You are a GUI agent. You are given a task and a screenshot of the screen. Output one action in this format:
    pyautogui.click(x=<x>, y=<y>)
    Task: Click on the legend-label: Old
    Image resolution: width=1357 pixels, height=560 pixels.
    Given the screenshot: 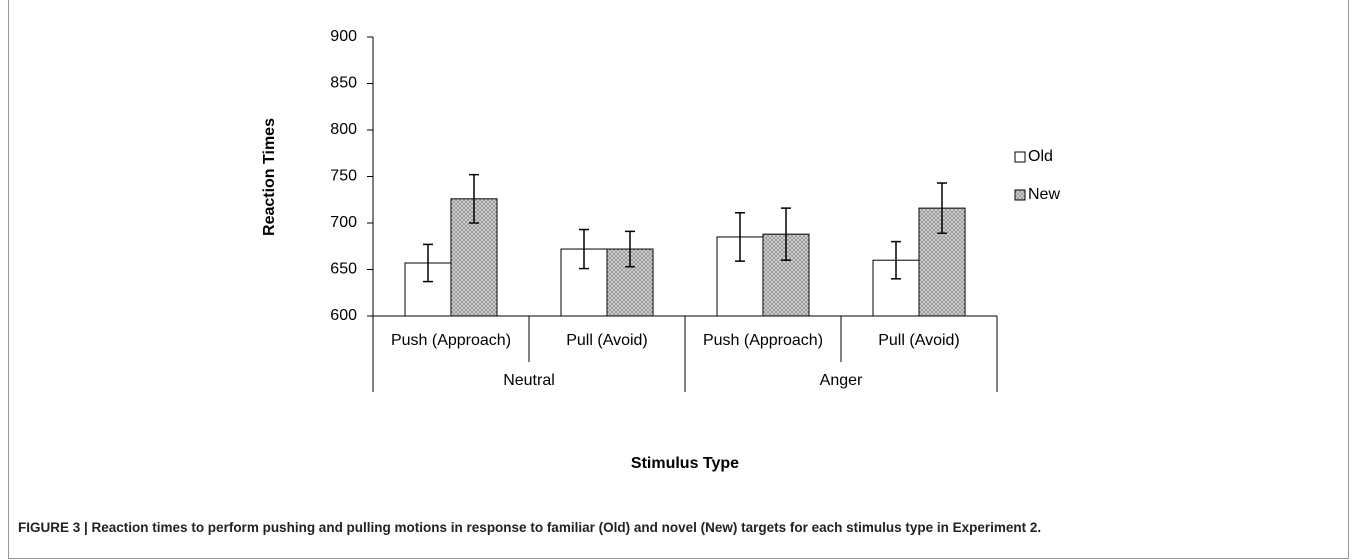 What is the action you would take?
    pyautogui.click(x=1040, y=156)
    